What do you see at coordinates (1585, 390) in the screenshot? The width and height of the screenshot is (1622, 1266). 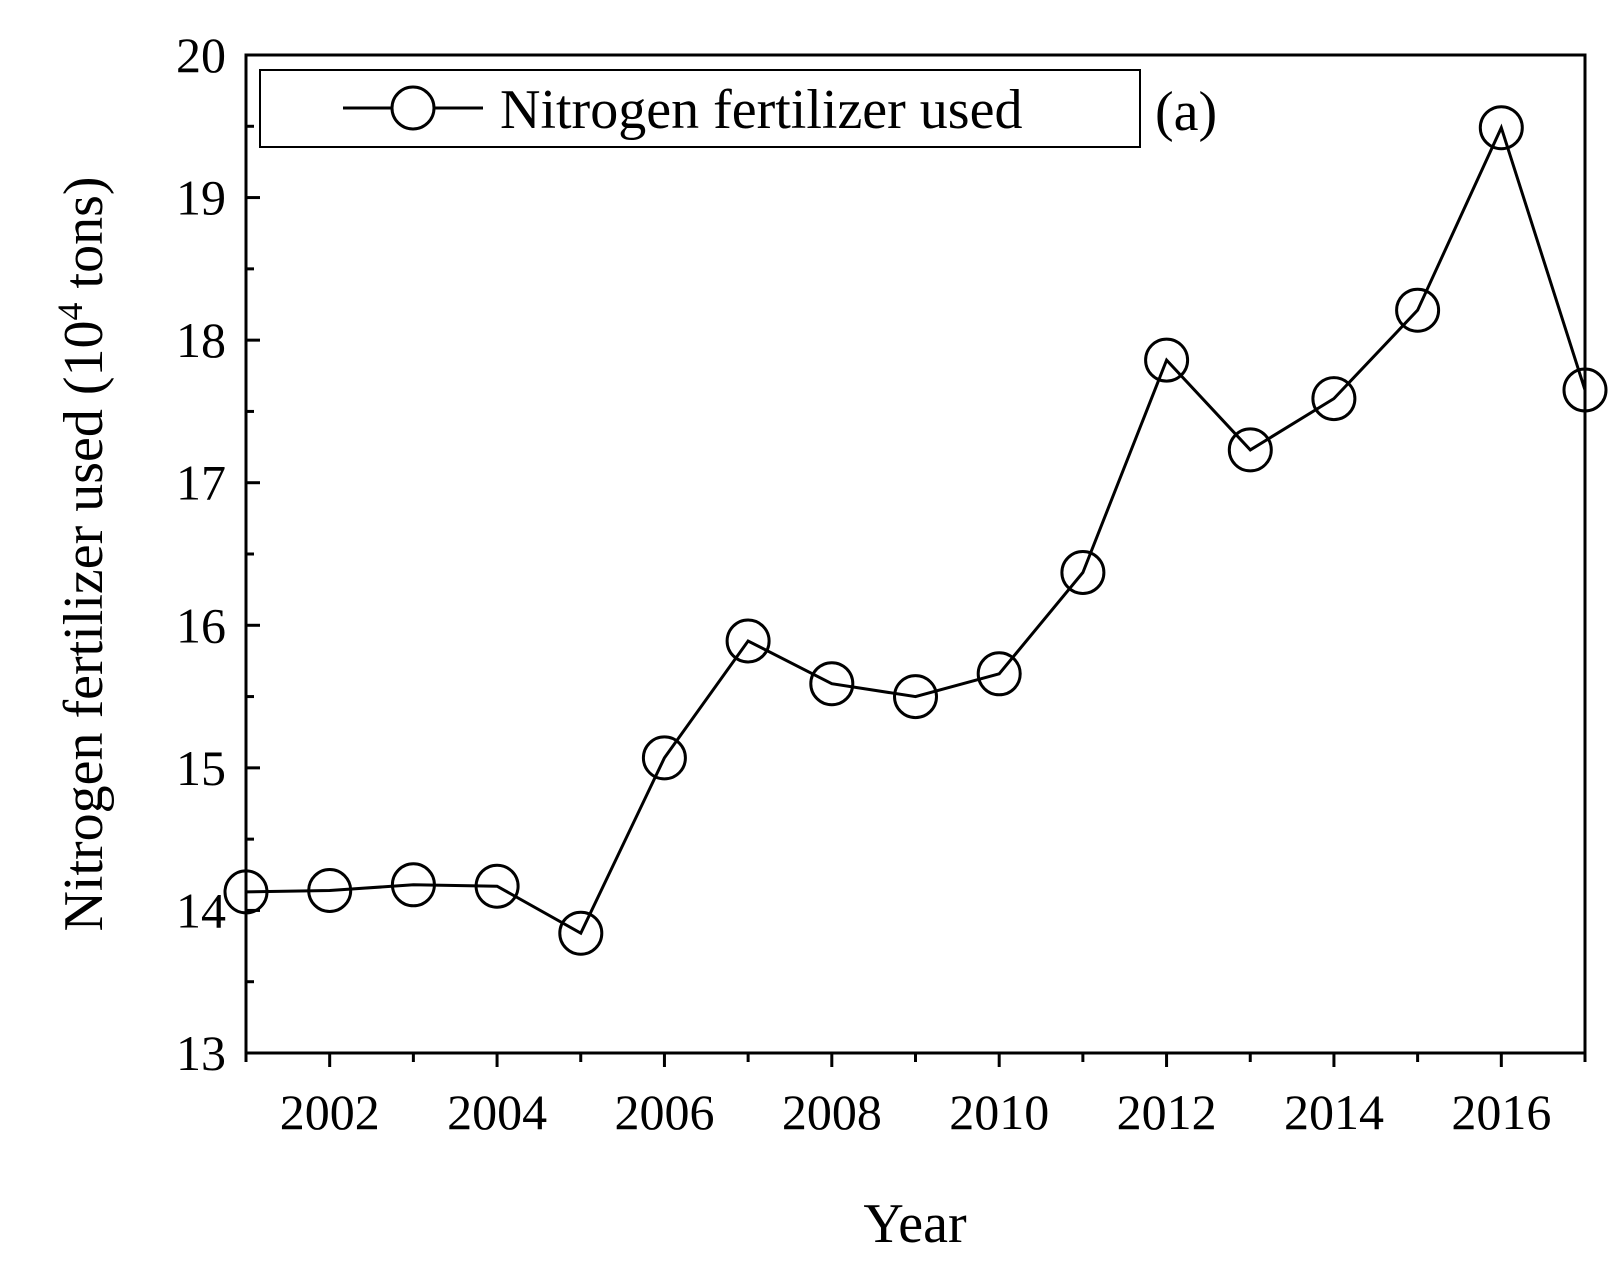 I see `data-point-2017` at bounding box center [1585, 390].